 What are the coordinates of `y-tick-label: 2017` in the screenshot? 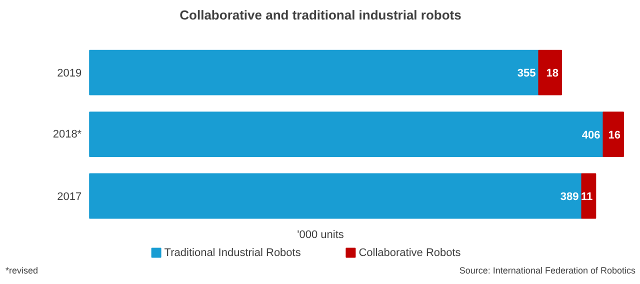 It's located at (69, 197).